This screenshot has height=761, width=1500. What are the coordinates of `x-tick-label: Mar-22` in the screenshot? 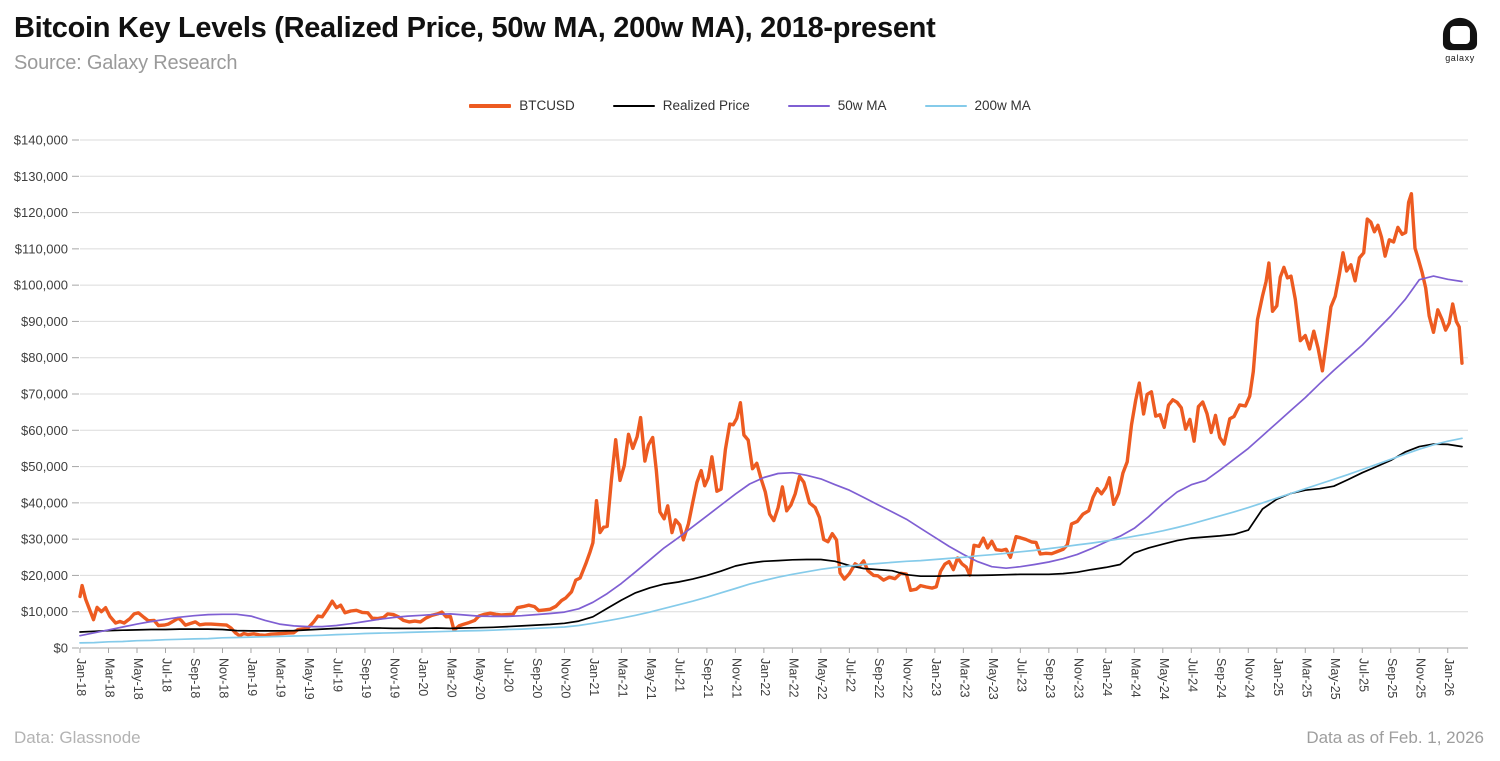 It's located at (793, 678).